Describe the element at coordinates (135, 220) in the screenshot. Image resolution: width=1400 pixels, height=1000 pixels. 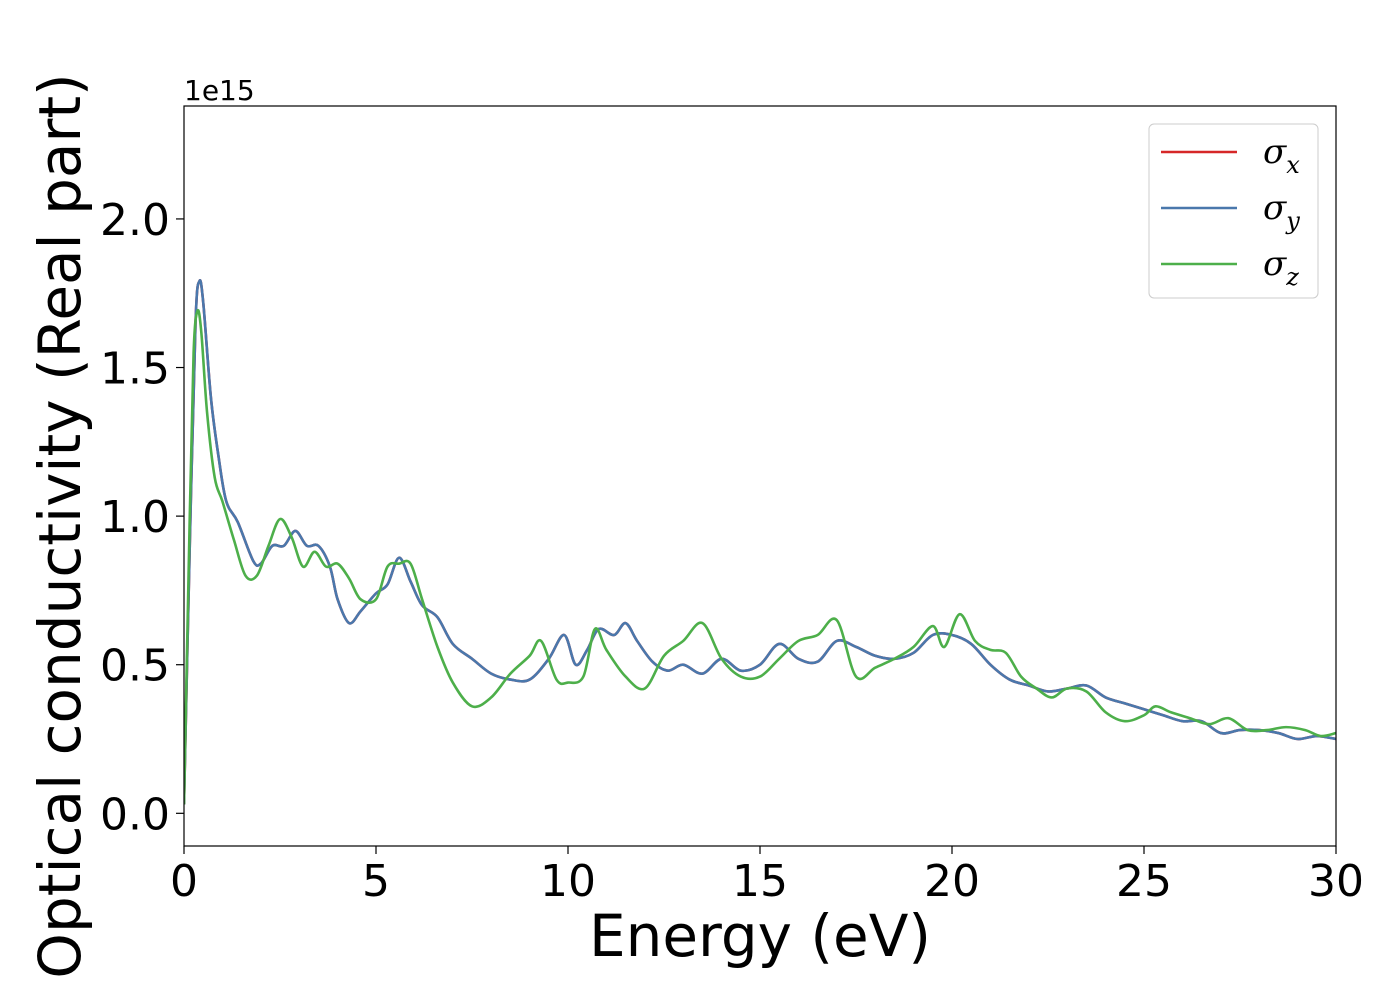
I see `y-tick-label: 2.0` at that location.